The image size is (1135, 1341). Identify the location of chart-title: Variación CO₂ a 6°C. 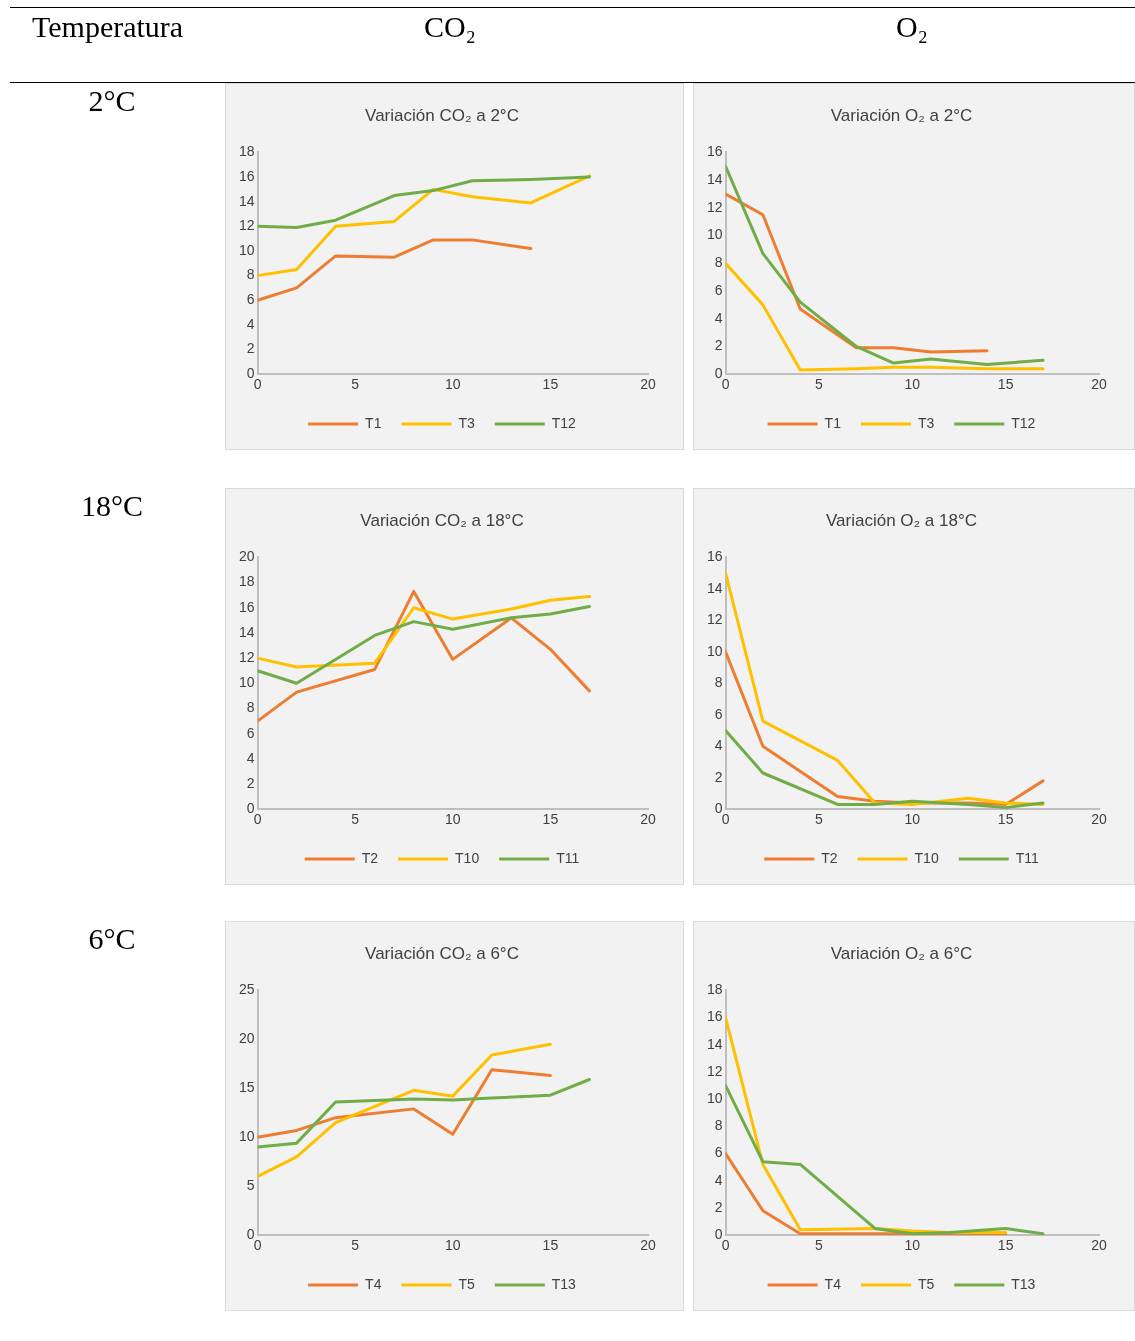
(442, 953).